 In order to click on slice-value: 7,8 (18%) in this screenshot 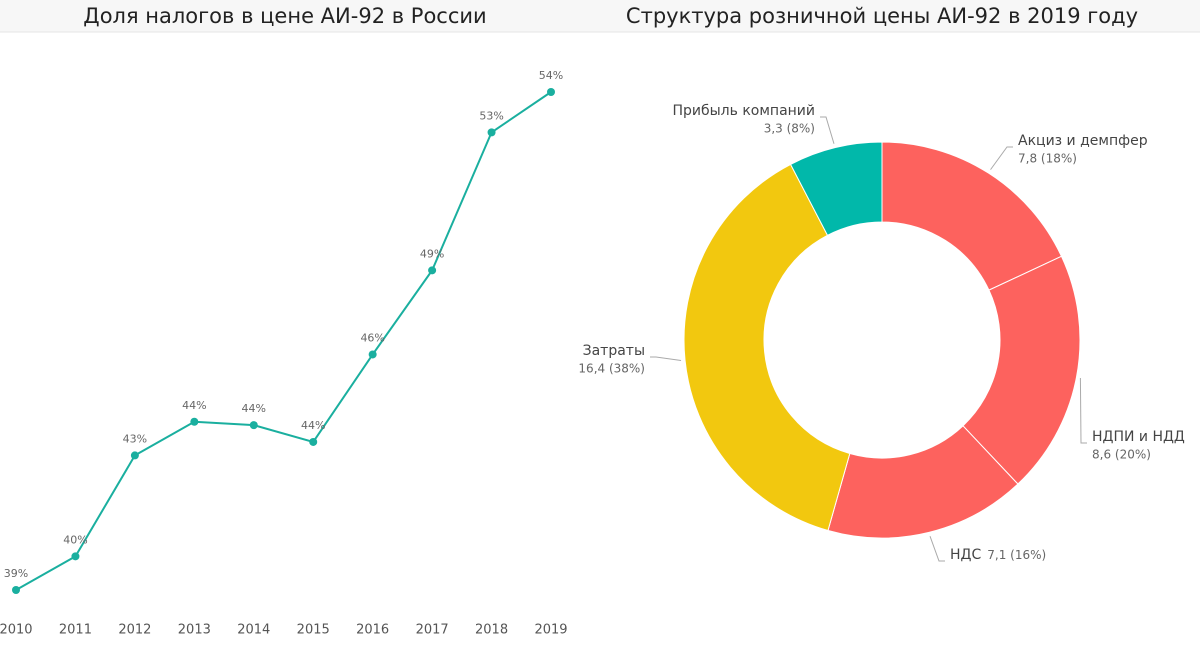, I will do `click(1047, 159)`.